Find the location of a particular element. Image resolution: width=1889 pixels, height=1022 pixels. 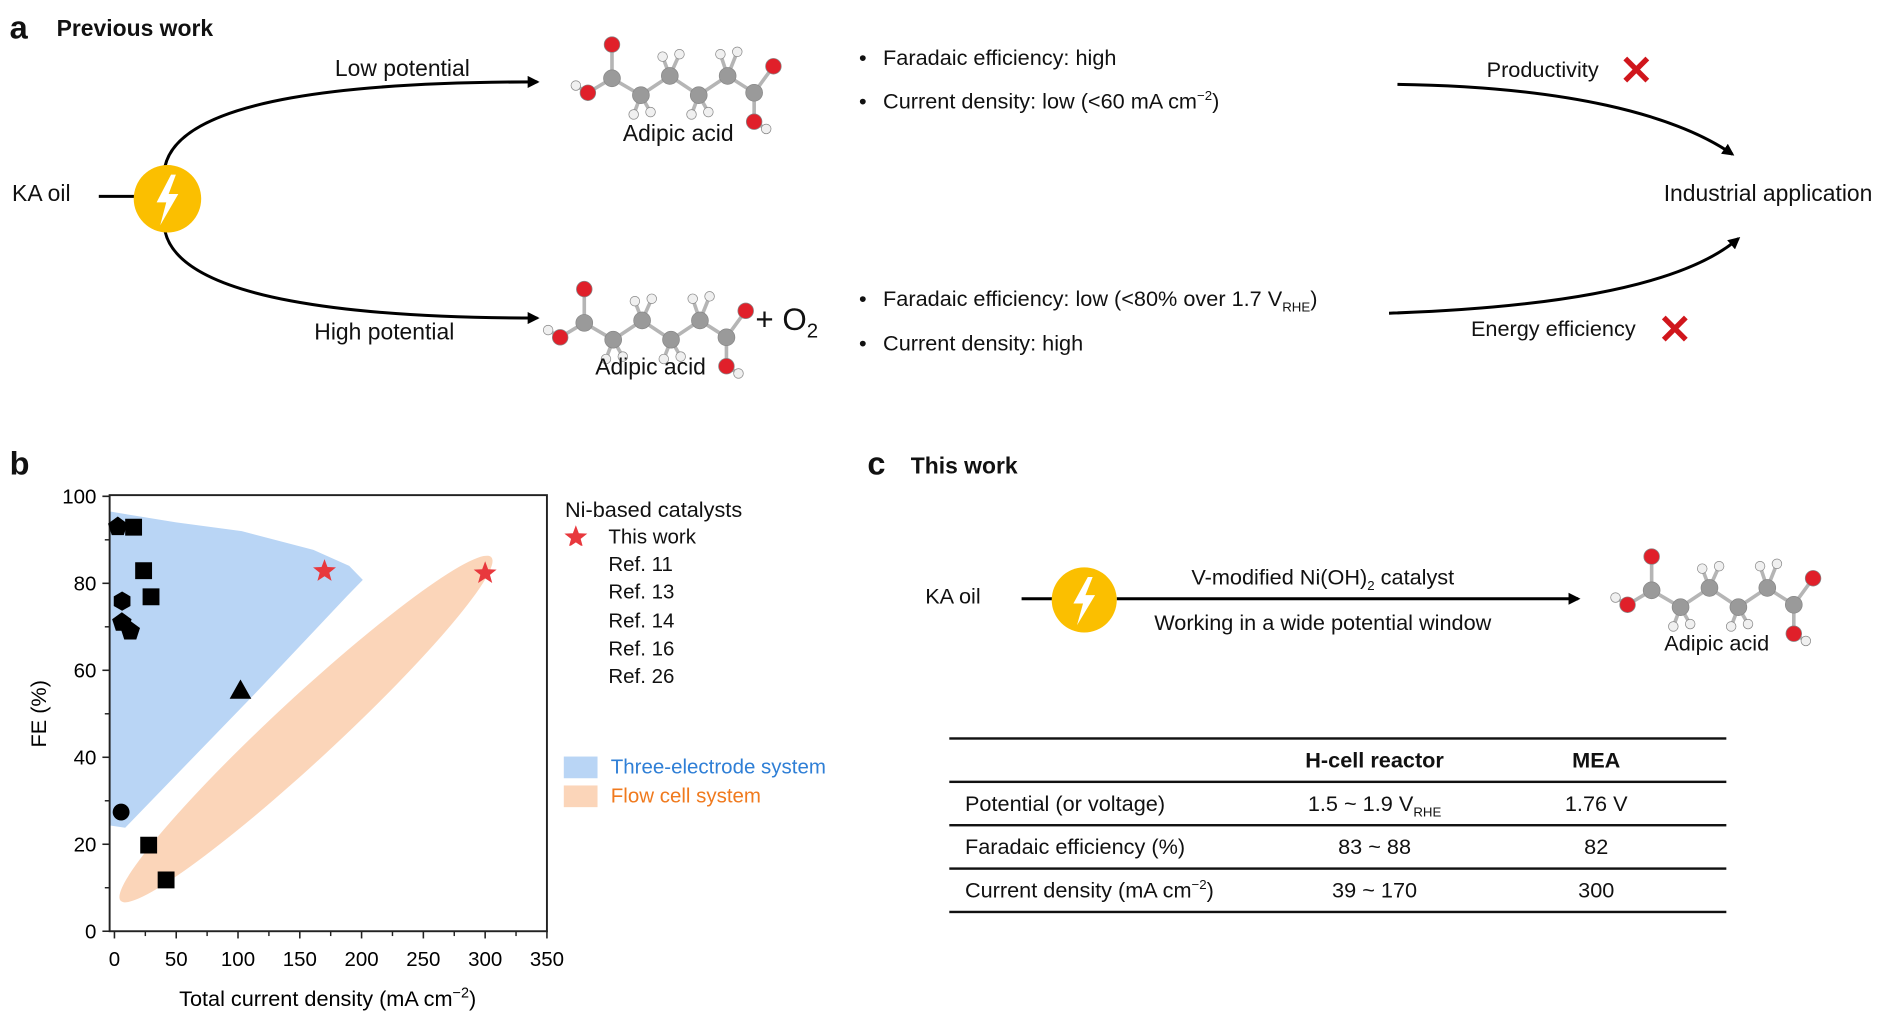

data-point-hexagon is located at coordinates (122, 601).